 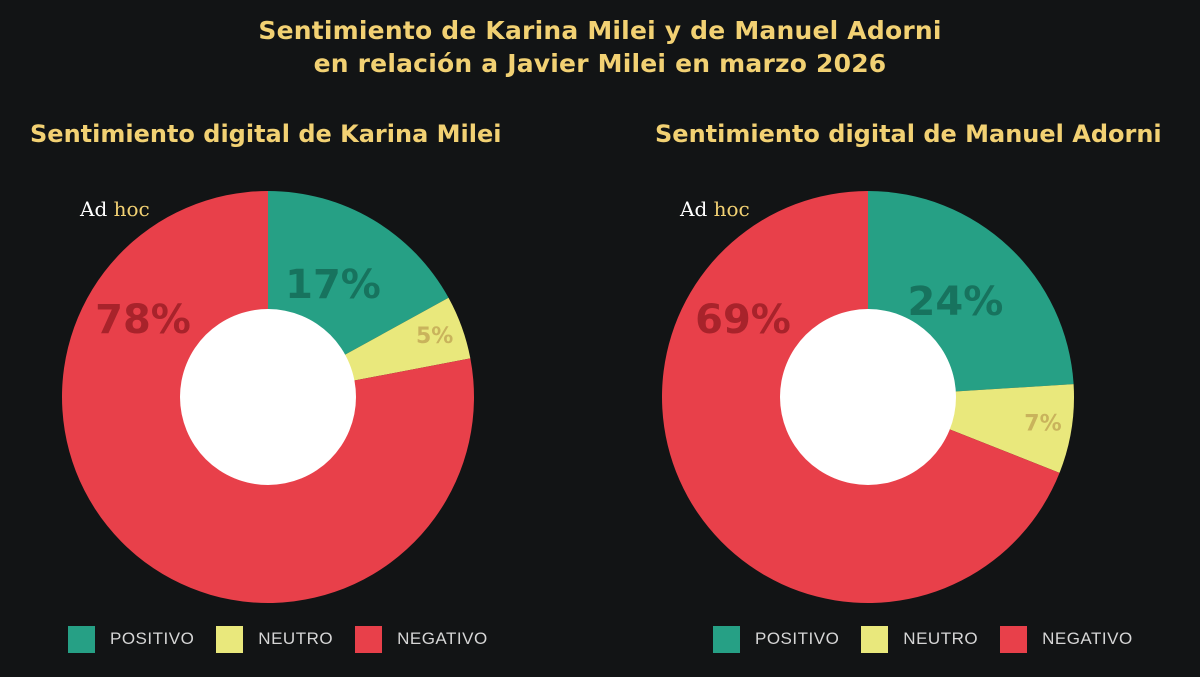 What do you see at coordinates (434, 336) in the screenshot?
I see `data-label-neutro: 5%` at bounding box center [434, 336].